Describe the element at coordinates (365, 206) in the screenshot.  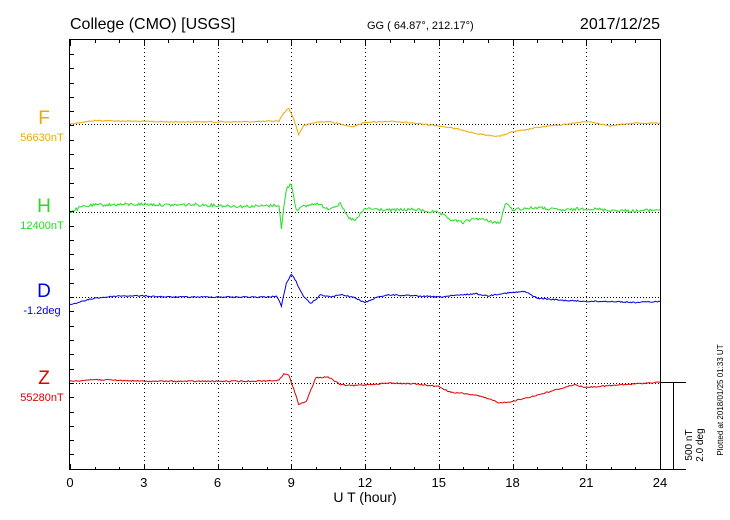
I see `series-line-h` at that location.